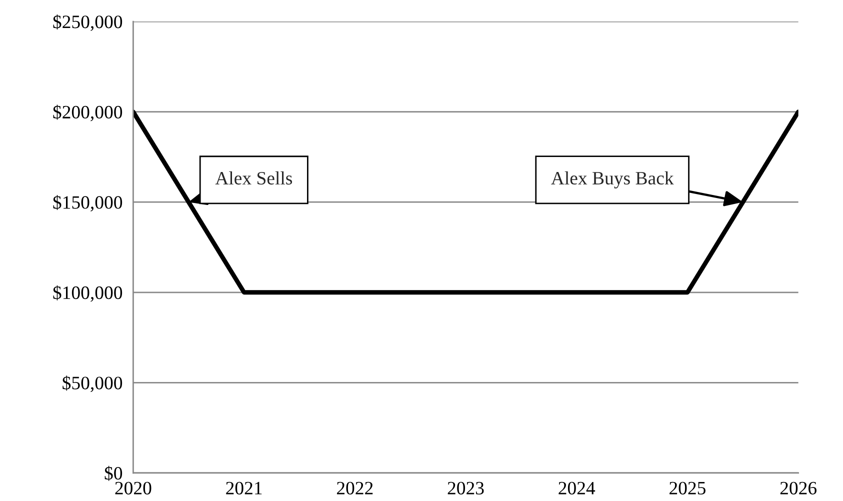 This screenshot has width=843, height=501. Describe the element at coordinates (688, 488) in the screenshot. I see `x-tick-label: 2025` at that location.